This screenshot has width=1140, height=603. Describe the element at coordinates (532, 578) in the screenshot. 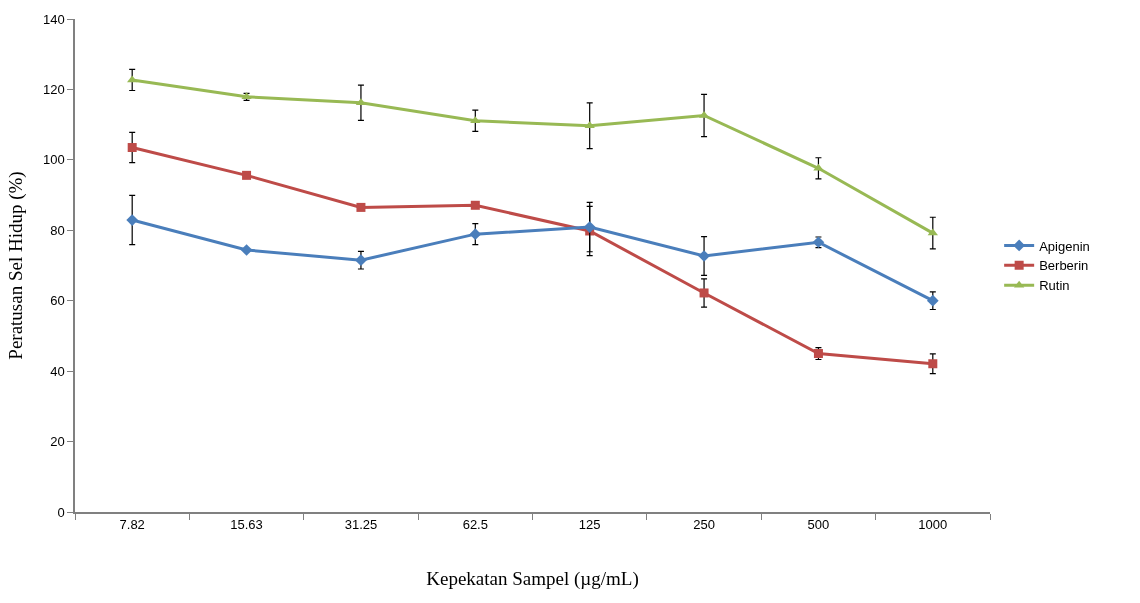

I see `x-axis-title: Kepekatan Sampel (µg/mL)` at that location.